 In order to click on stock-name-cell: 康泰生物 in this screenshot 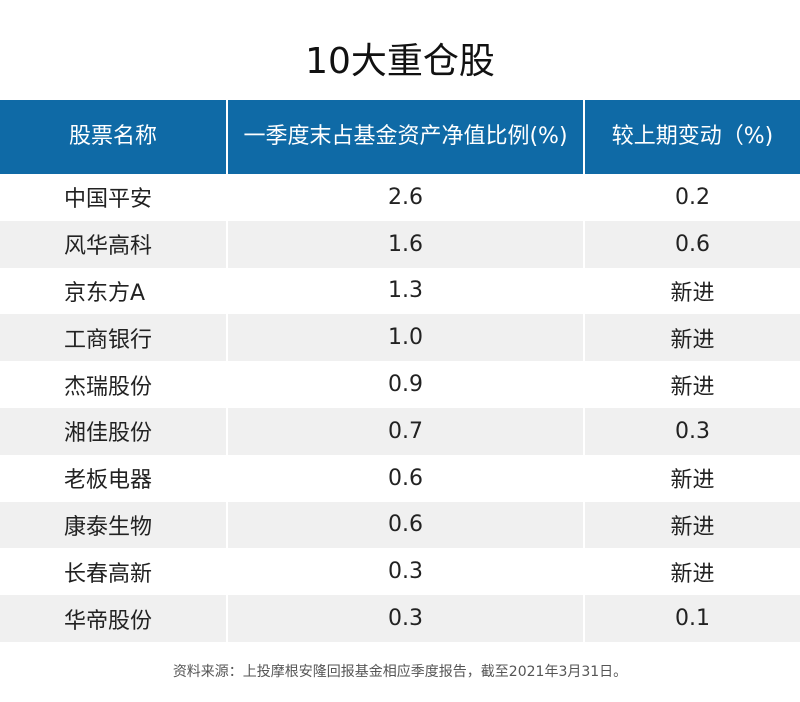, I will do `click(108, 527)`.